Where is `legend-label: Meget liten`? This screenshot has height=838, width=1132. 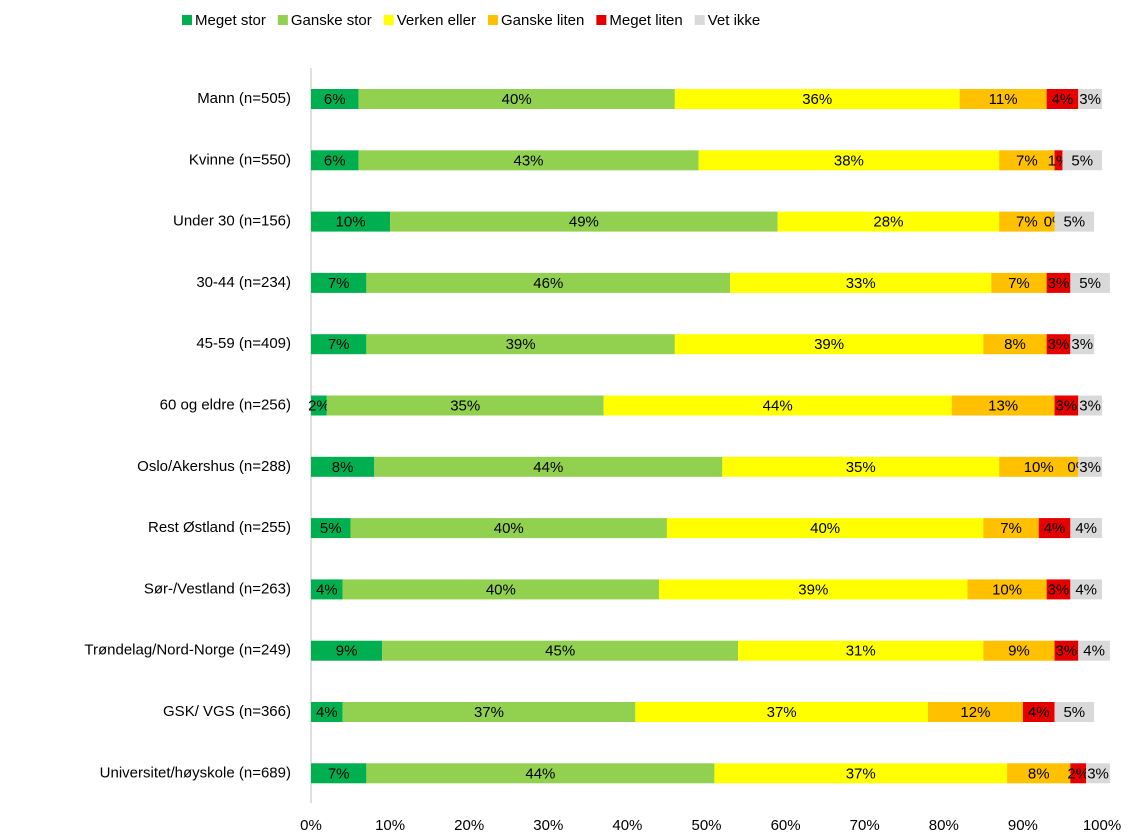 legend-label: Meget liten is located at coordinates (645, 20).